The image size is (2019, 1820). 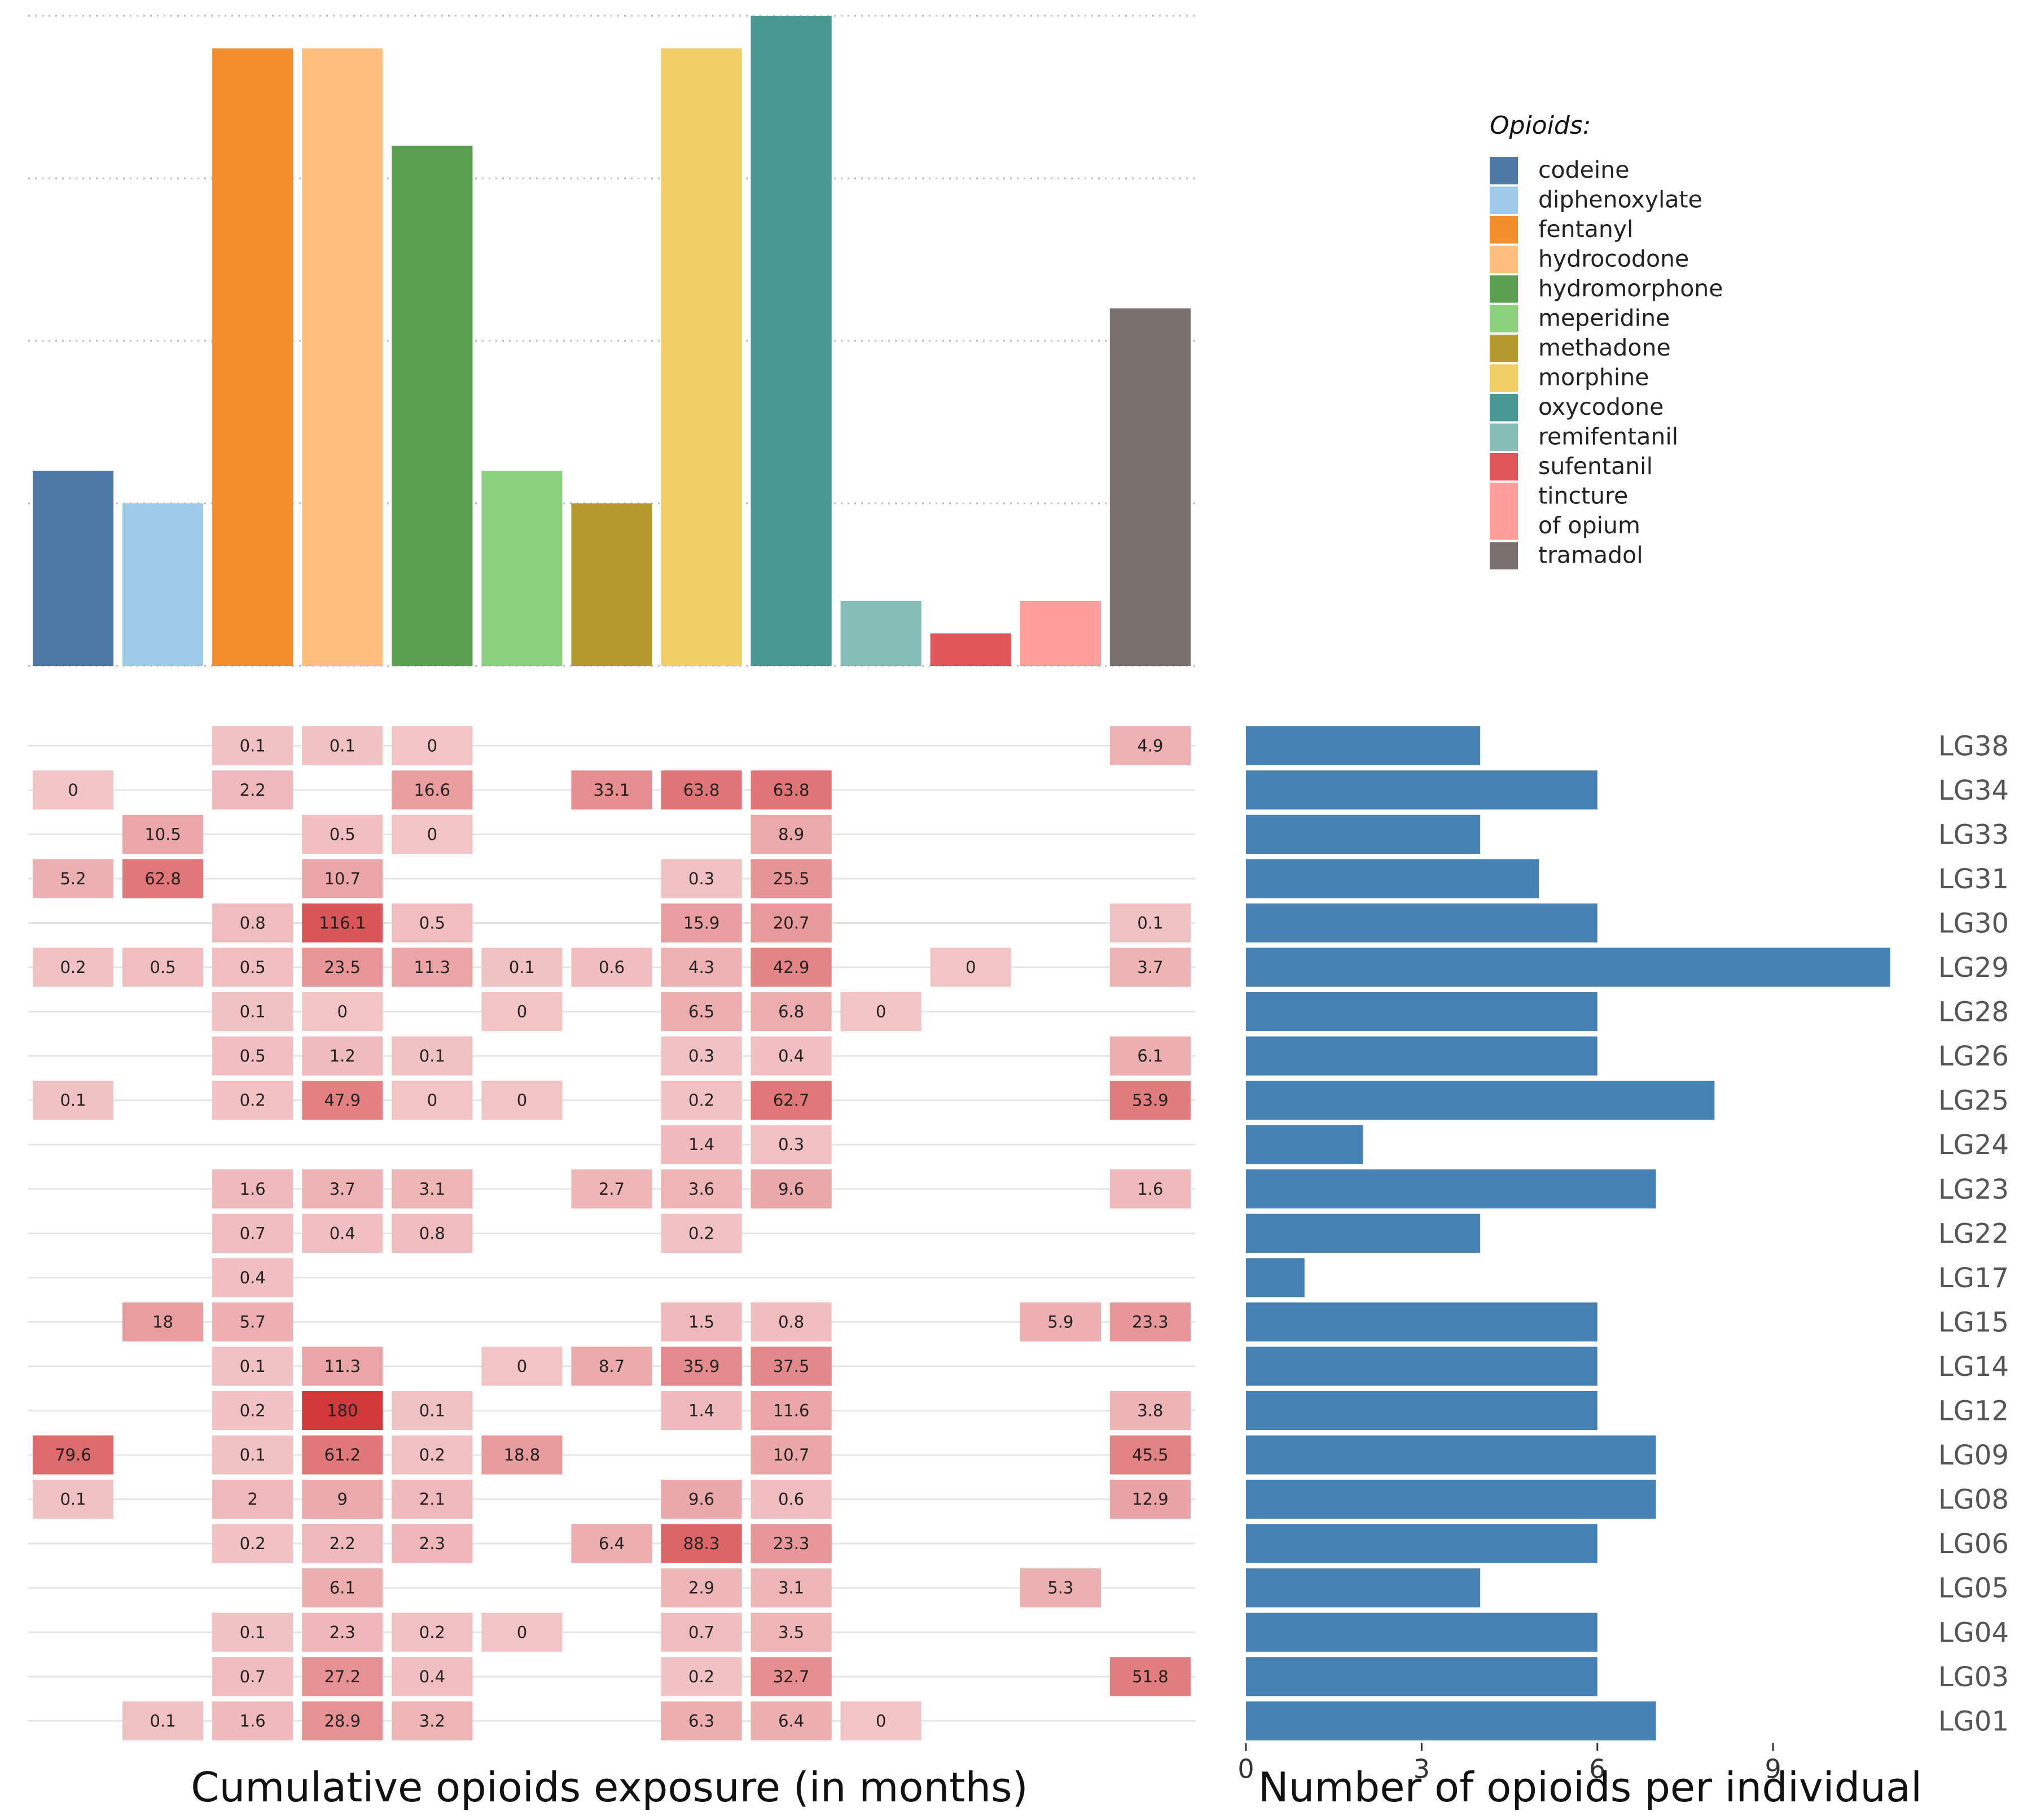 I want to click on heat-cell-lg26-morphine, so click(x=702, y=1056).